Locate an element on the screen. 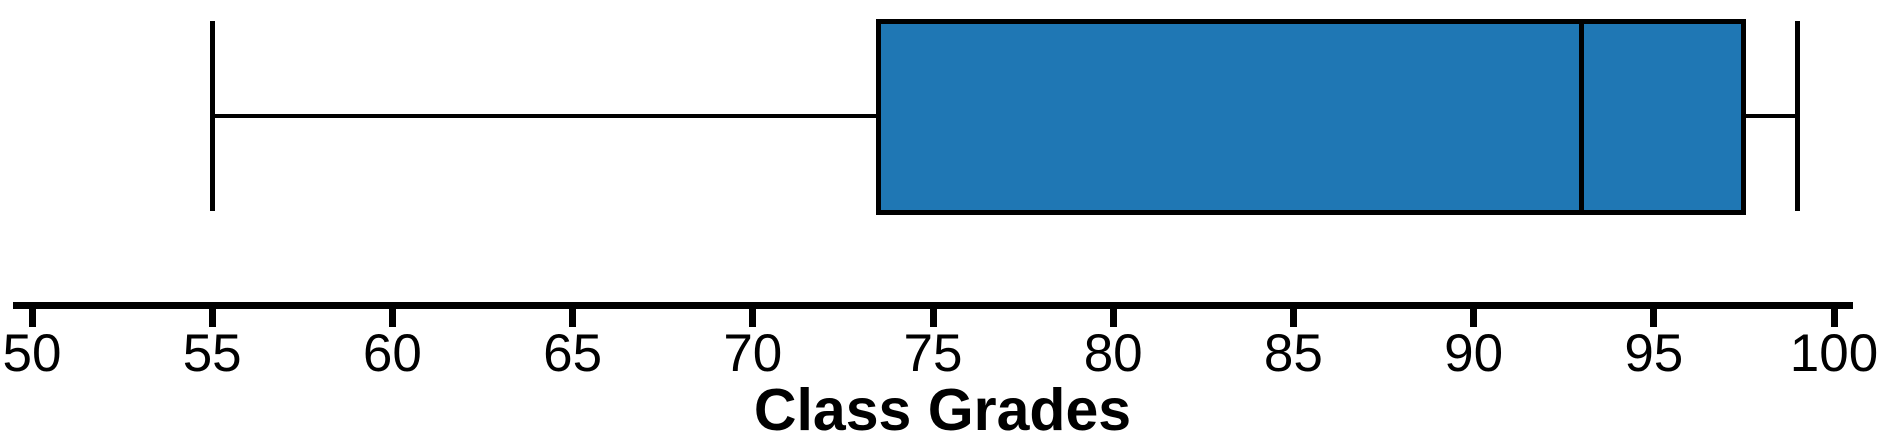  tick-label: 60 is located at coordinates (392, 353).